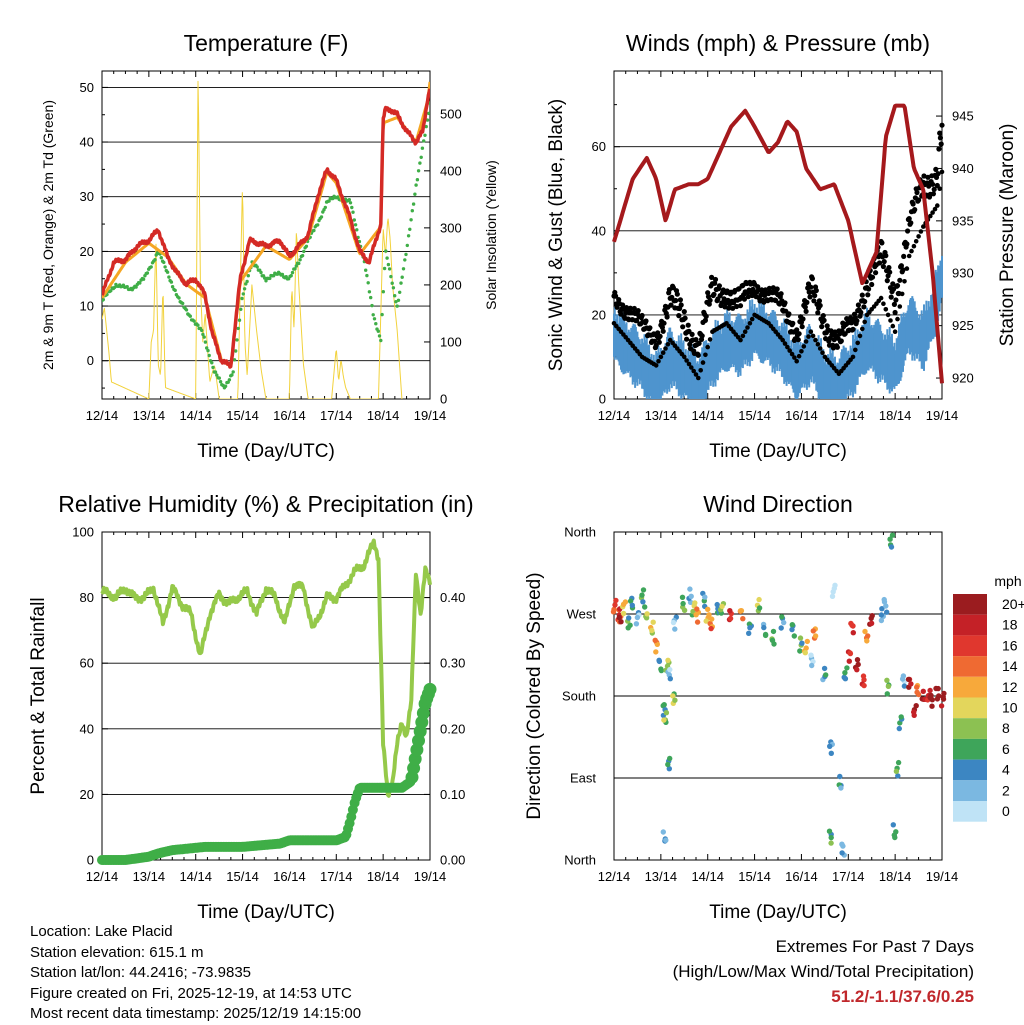  What do you see at coordinates (988, 697) in the screenshot?
I see `colorbar: mph 20+ 18 16 14 12 10 8 6 4 2 0` at bounding box center [988, 697].